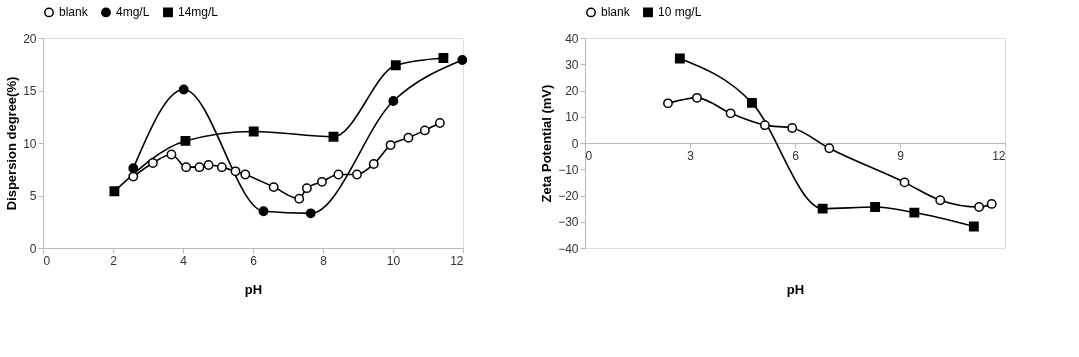 Image resolution: width=1079 pixels, height=357 pixels. Describe the element at coordinates (12, 143) in the screenshot. I see `y-axis-title: Dispersion degree(%)` at that location.